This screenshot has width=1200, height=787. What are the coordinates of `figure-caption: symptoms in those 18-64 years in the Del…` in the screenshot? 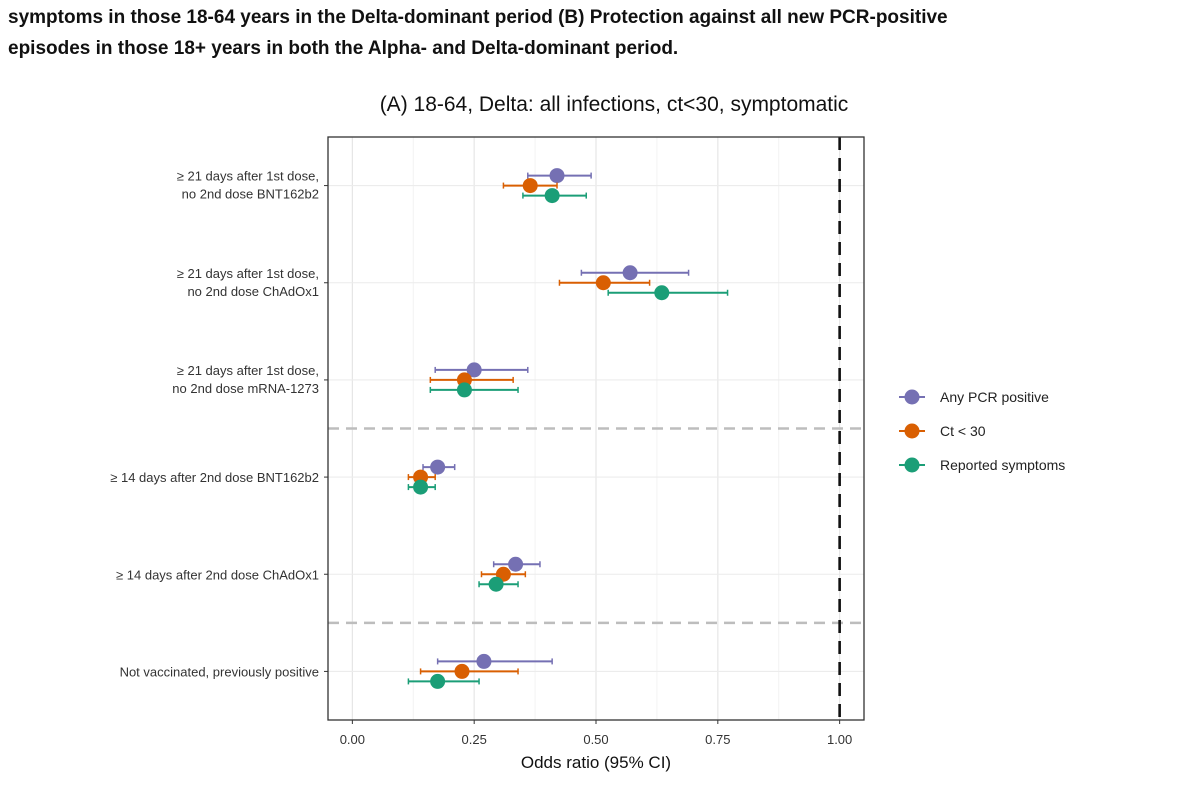 It's located at (598, 33).